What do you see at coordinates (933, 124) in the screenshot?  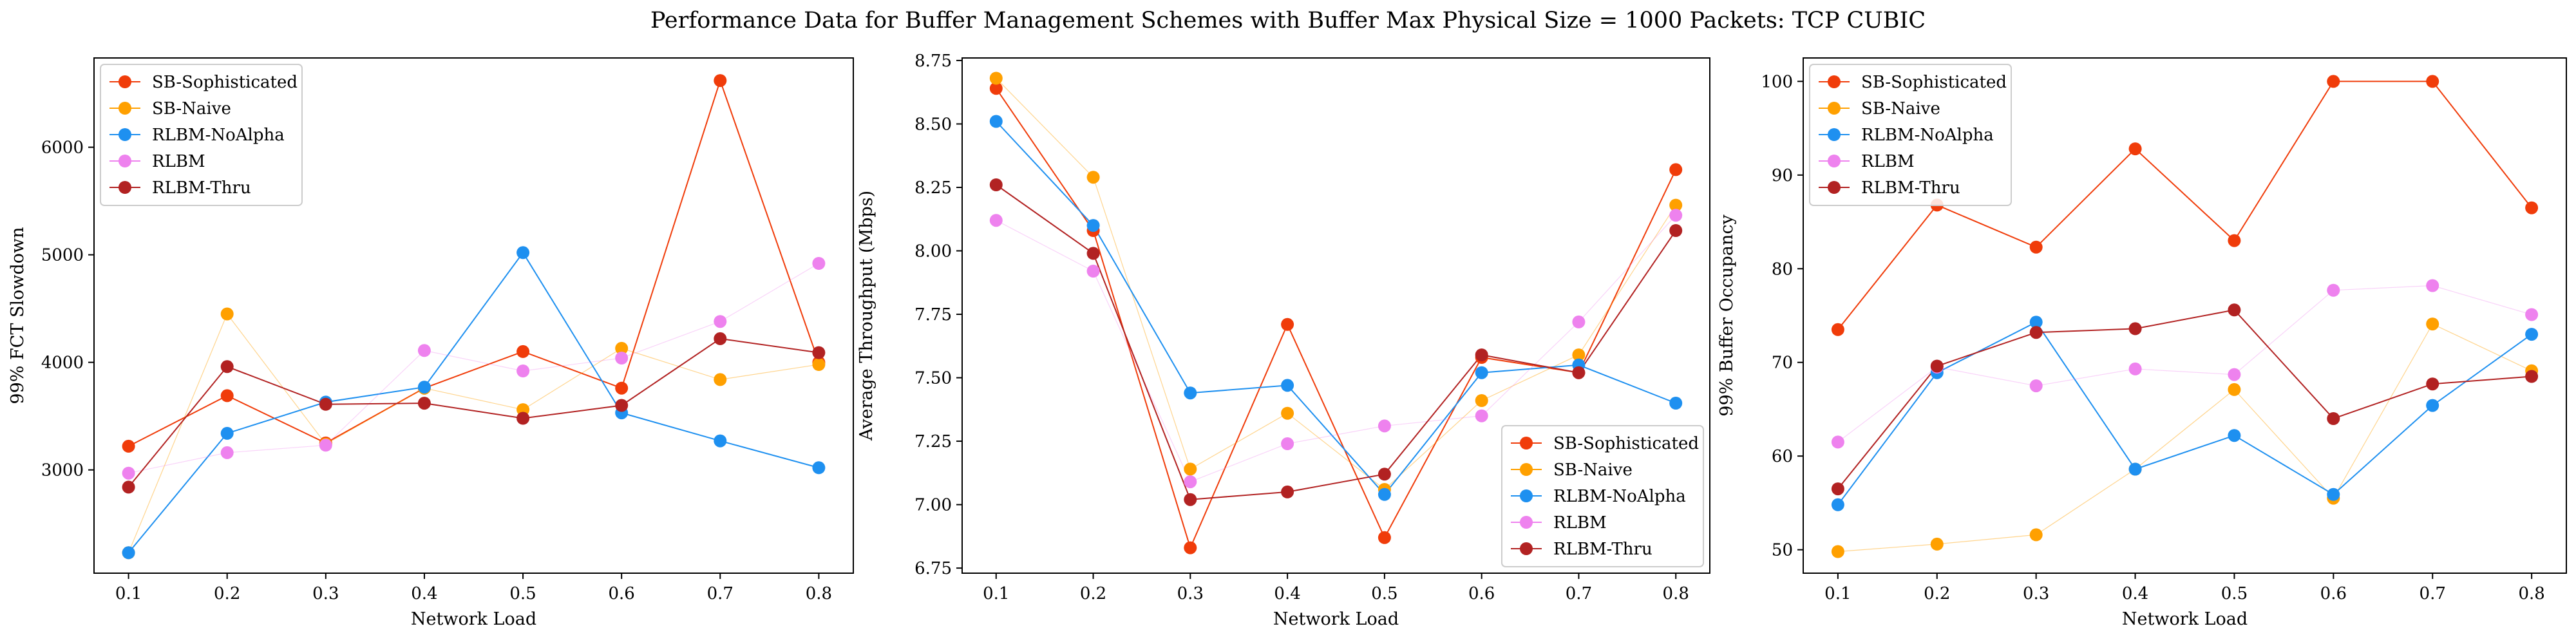 I see `y-tick-label: 8.50` at bounding box center [933, 124].